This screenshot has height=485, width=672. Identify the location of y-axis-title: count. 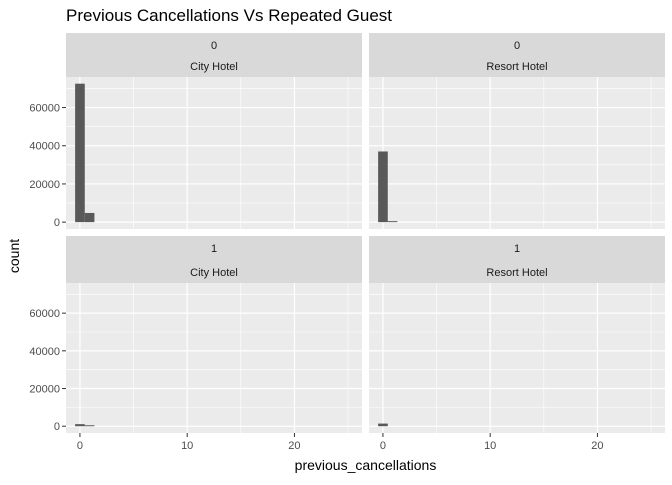
(14, 256).